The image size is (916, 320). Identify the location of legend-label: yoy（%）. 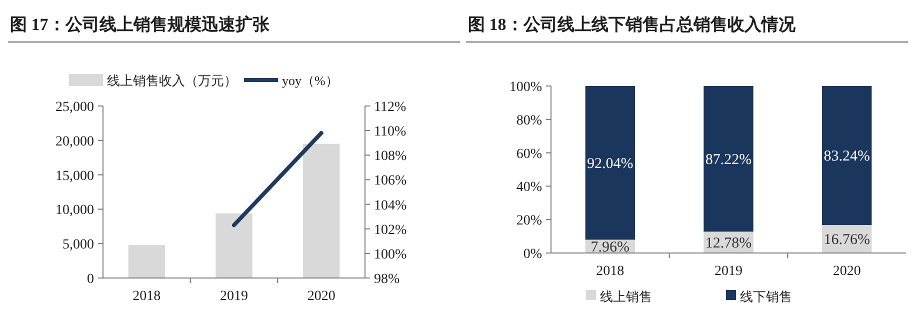
(310, 80).